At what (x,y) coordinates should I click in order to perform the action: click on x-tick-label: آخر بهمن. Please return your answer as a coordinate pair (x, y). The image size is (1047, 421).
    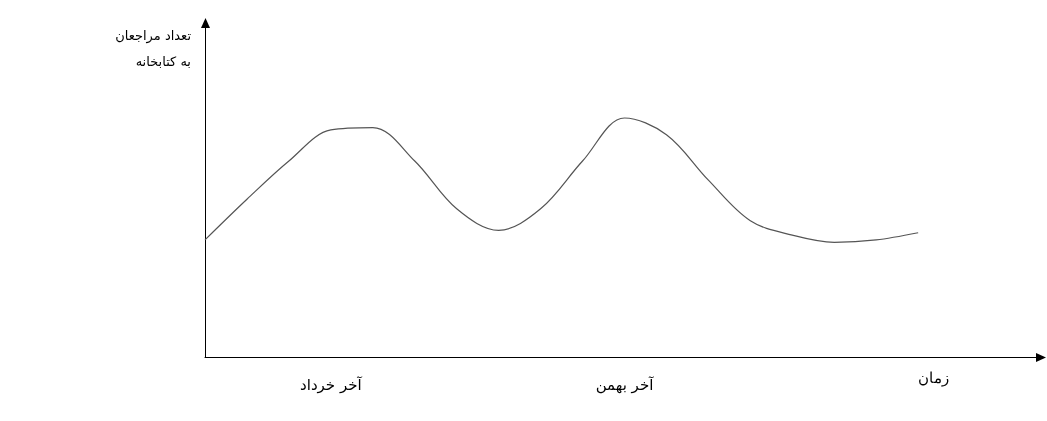
    Looking at the image, I should click on (625, 384).